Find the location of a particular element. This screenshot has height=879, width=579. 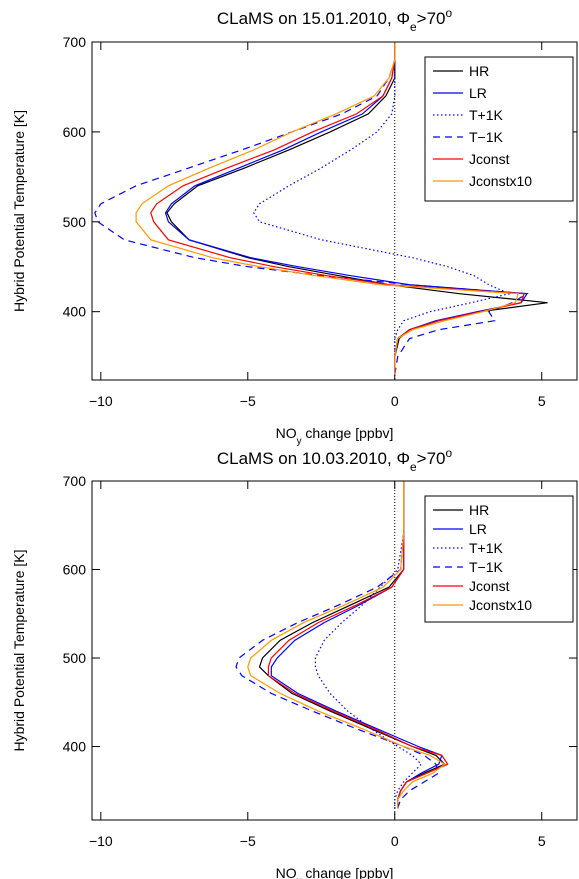

chart-title: CLaMS on 10.03.2010, Φe>70o is located at coordinates (335, 460).